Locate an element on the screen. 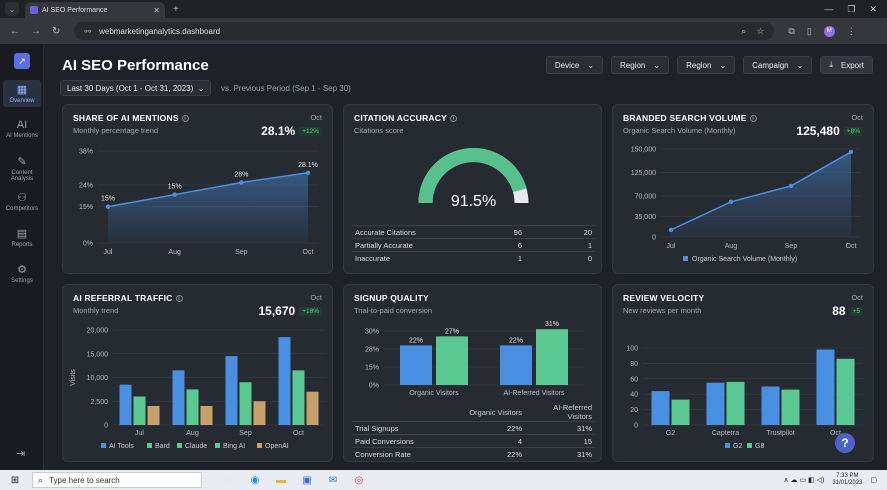  extensions-icon: ⧉ is located at coordinates (791, 30).